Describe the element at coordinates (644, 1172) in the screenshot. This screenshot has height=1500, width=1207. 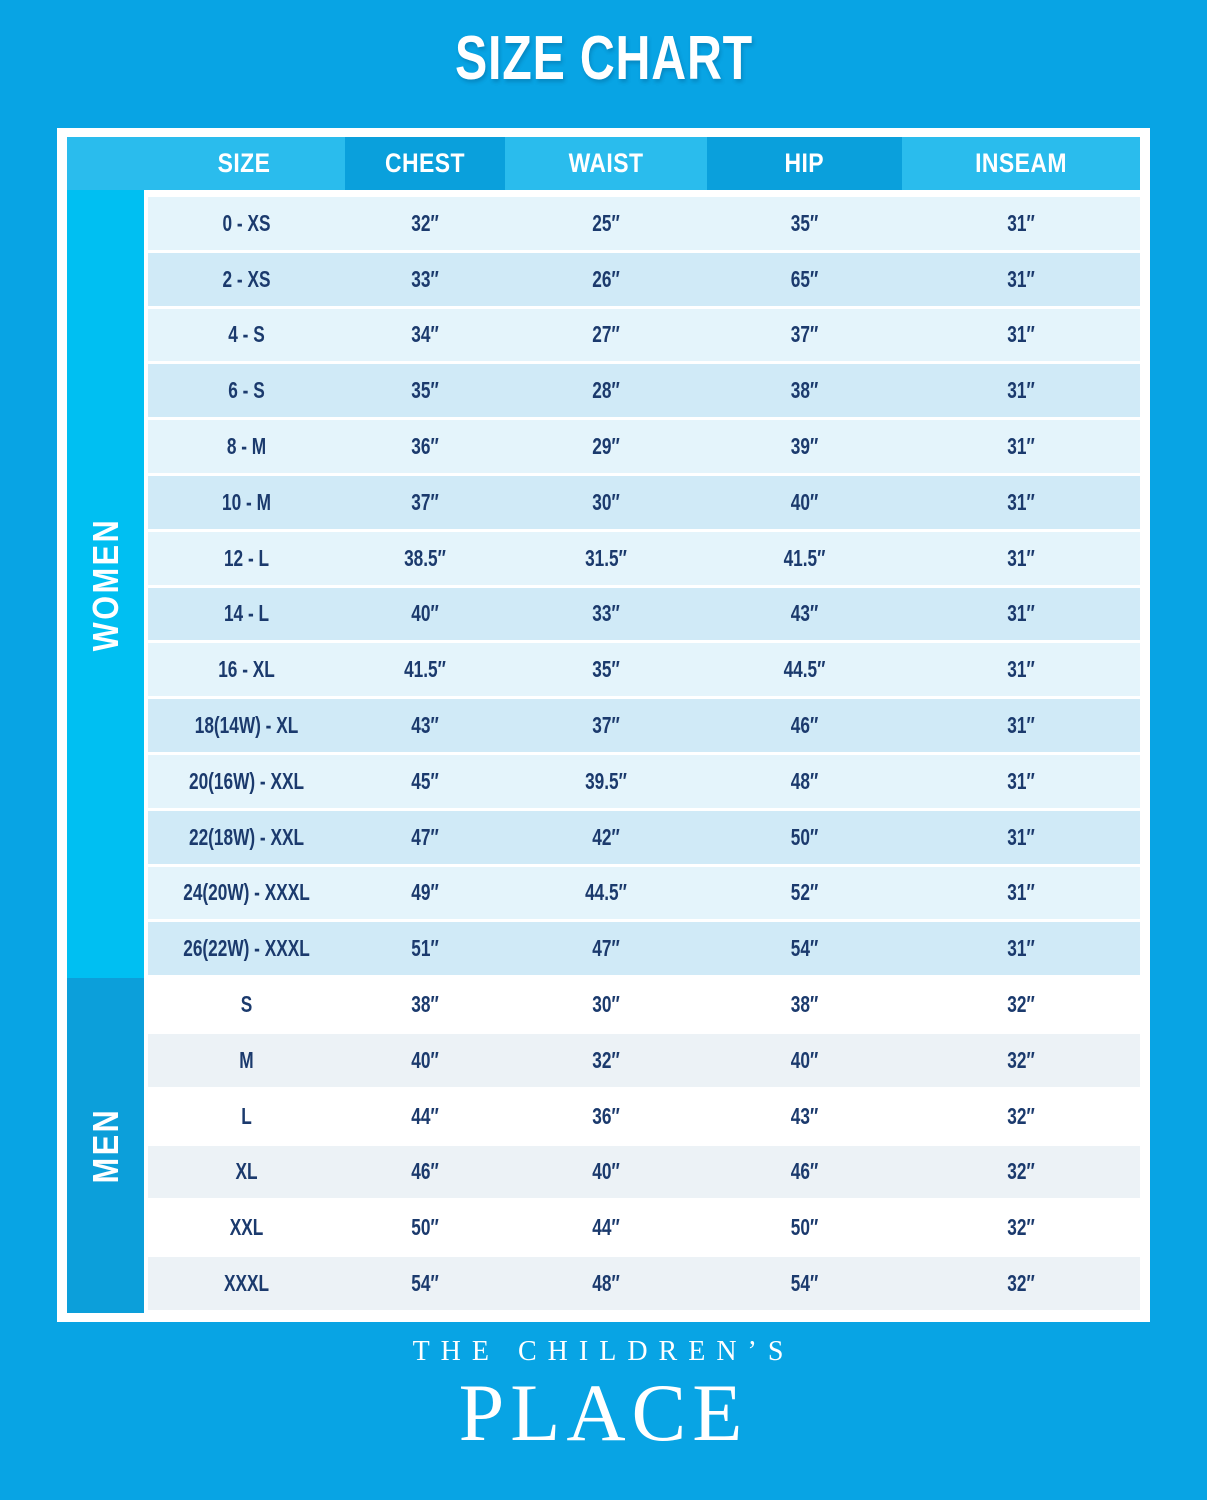
I see `table-row: XL 46″ 40″ 46″ 32″` at that location.